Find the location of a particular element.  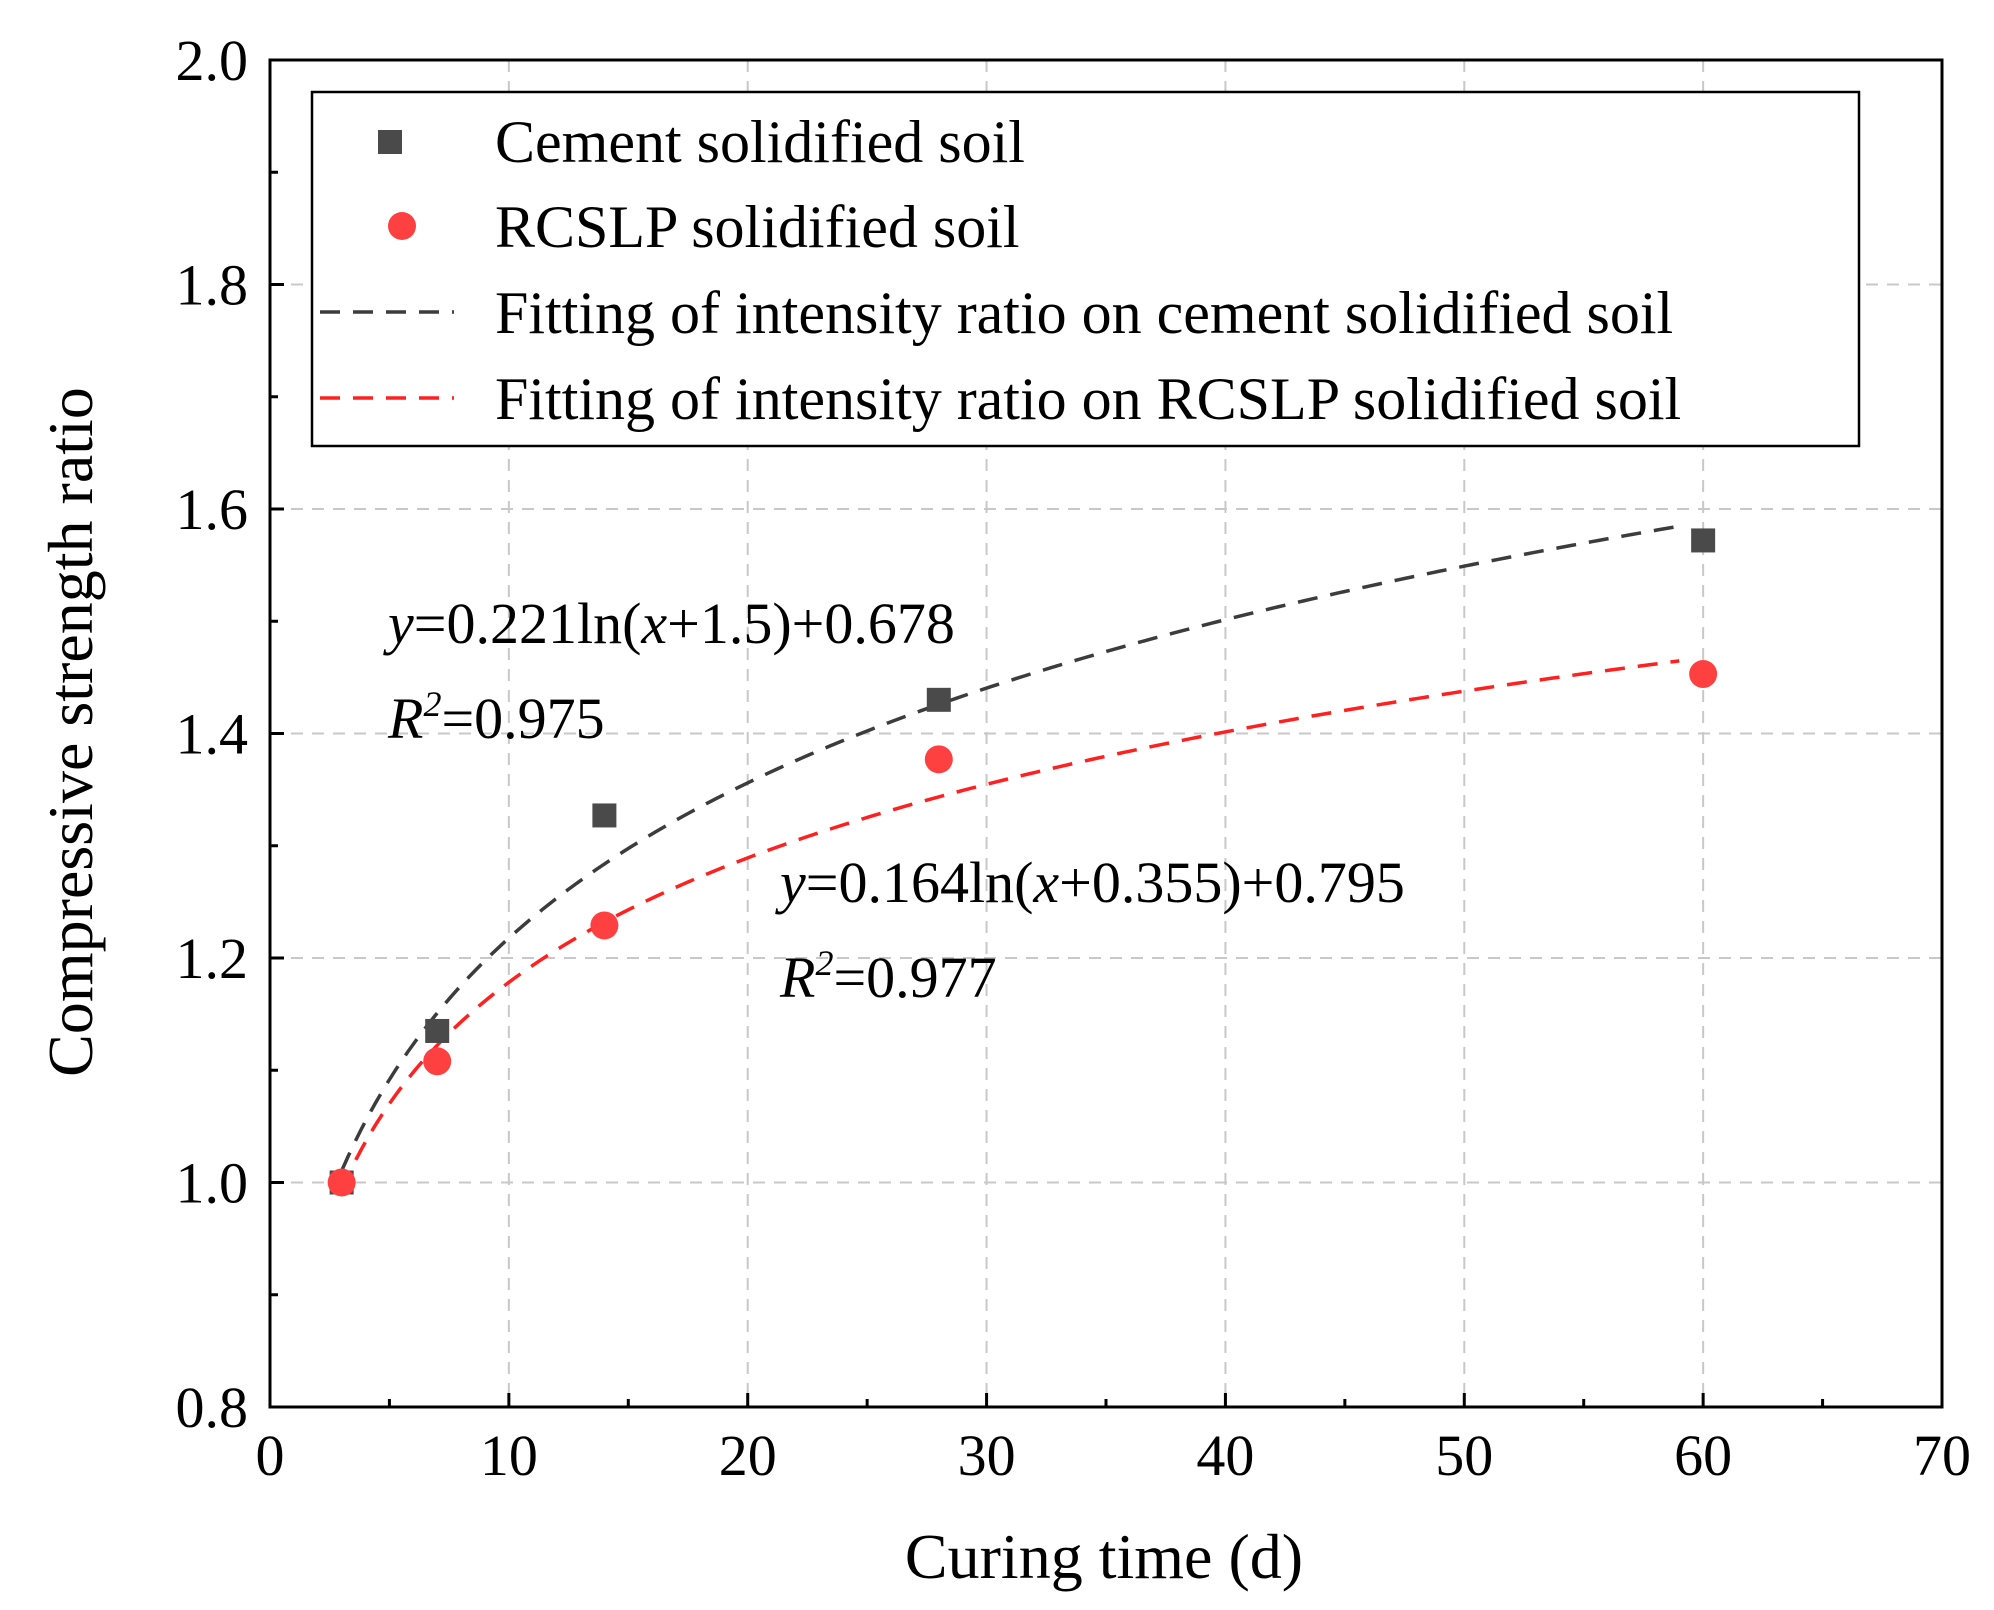

y-tick-label: 1.2 is located at coordinates (212, 958).